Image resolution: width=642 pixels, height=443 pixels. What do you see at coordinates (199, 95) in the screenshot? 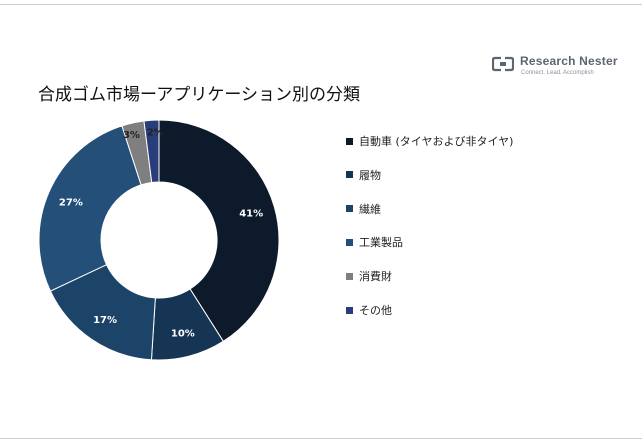
I see `chart-title: 合成ゴム市場ーアプリケーション別の分類` at bounding box center [199, 95].